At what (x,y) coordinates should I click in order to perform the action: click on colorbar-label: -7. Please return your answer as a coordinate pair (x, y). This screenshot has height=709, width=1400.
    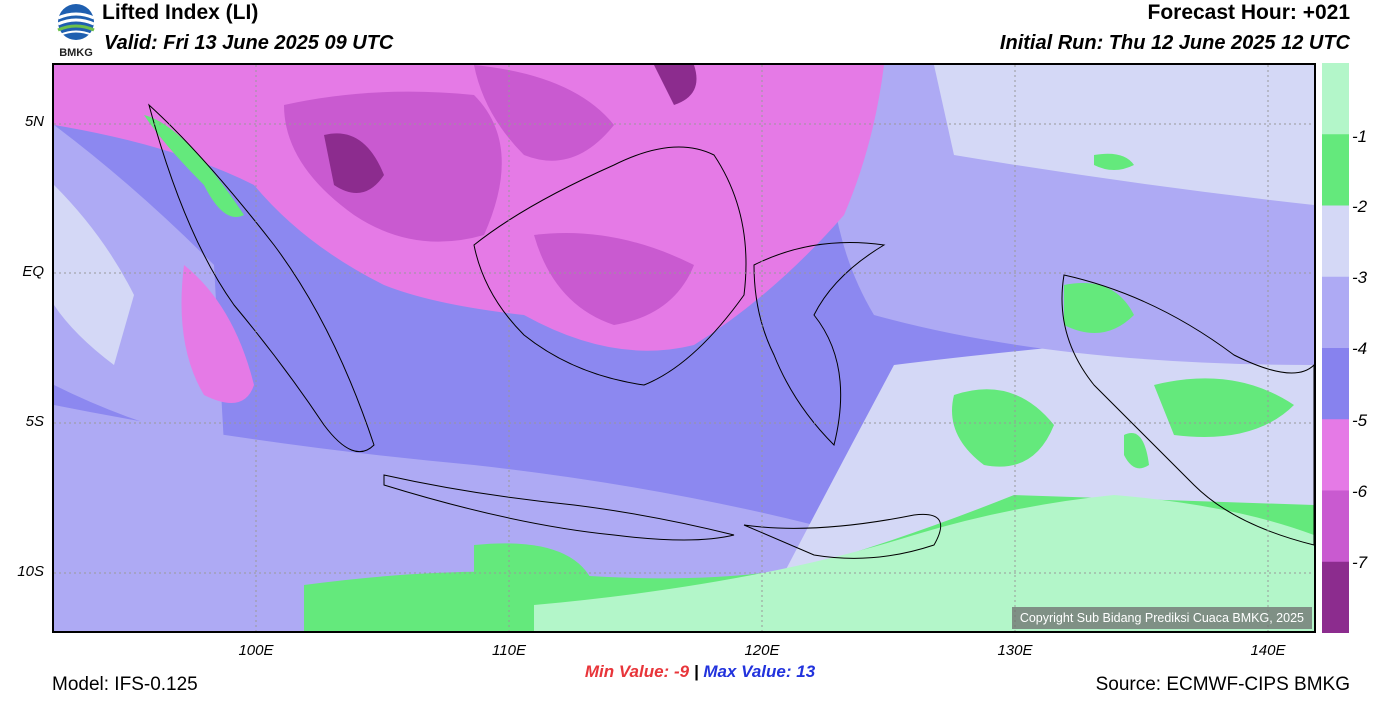
    Looking at the image, I should click on (1360, 562).